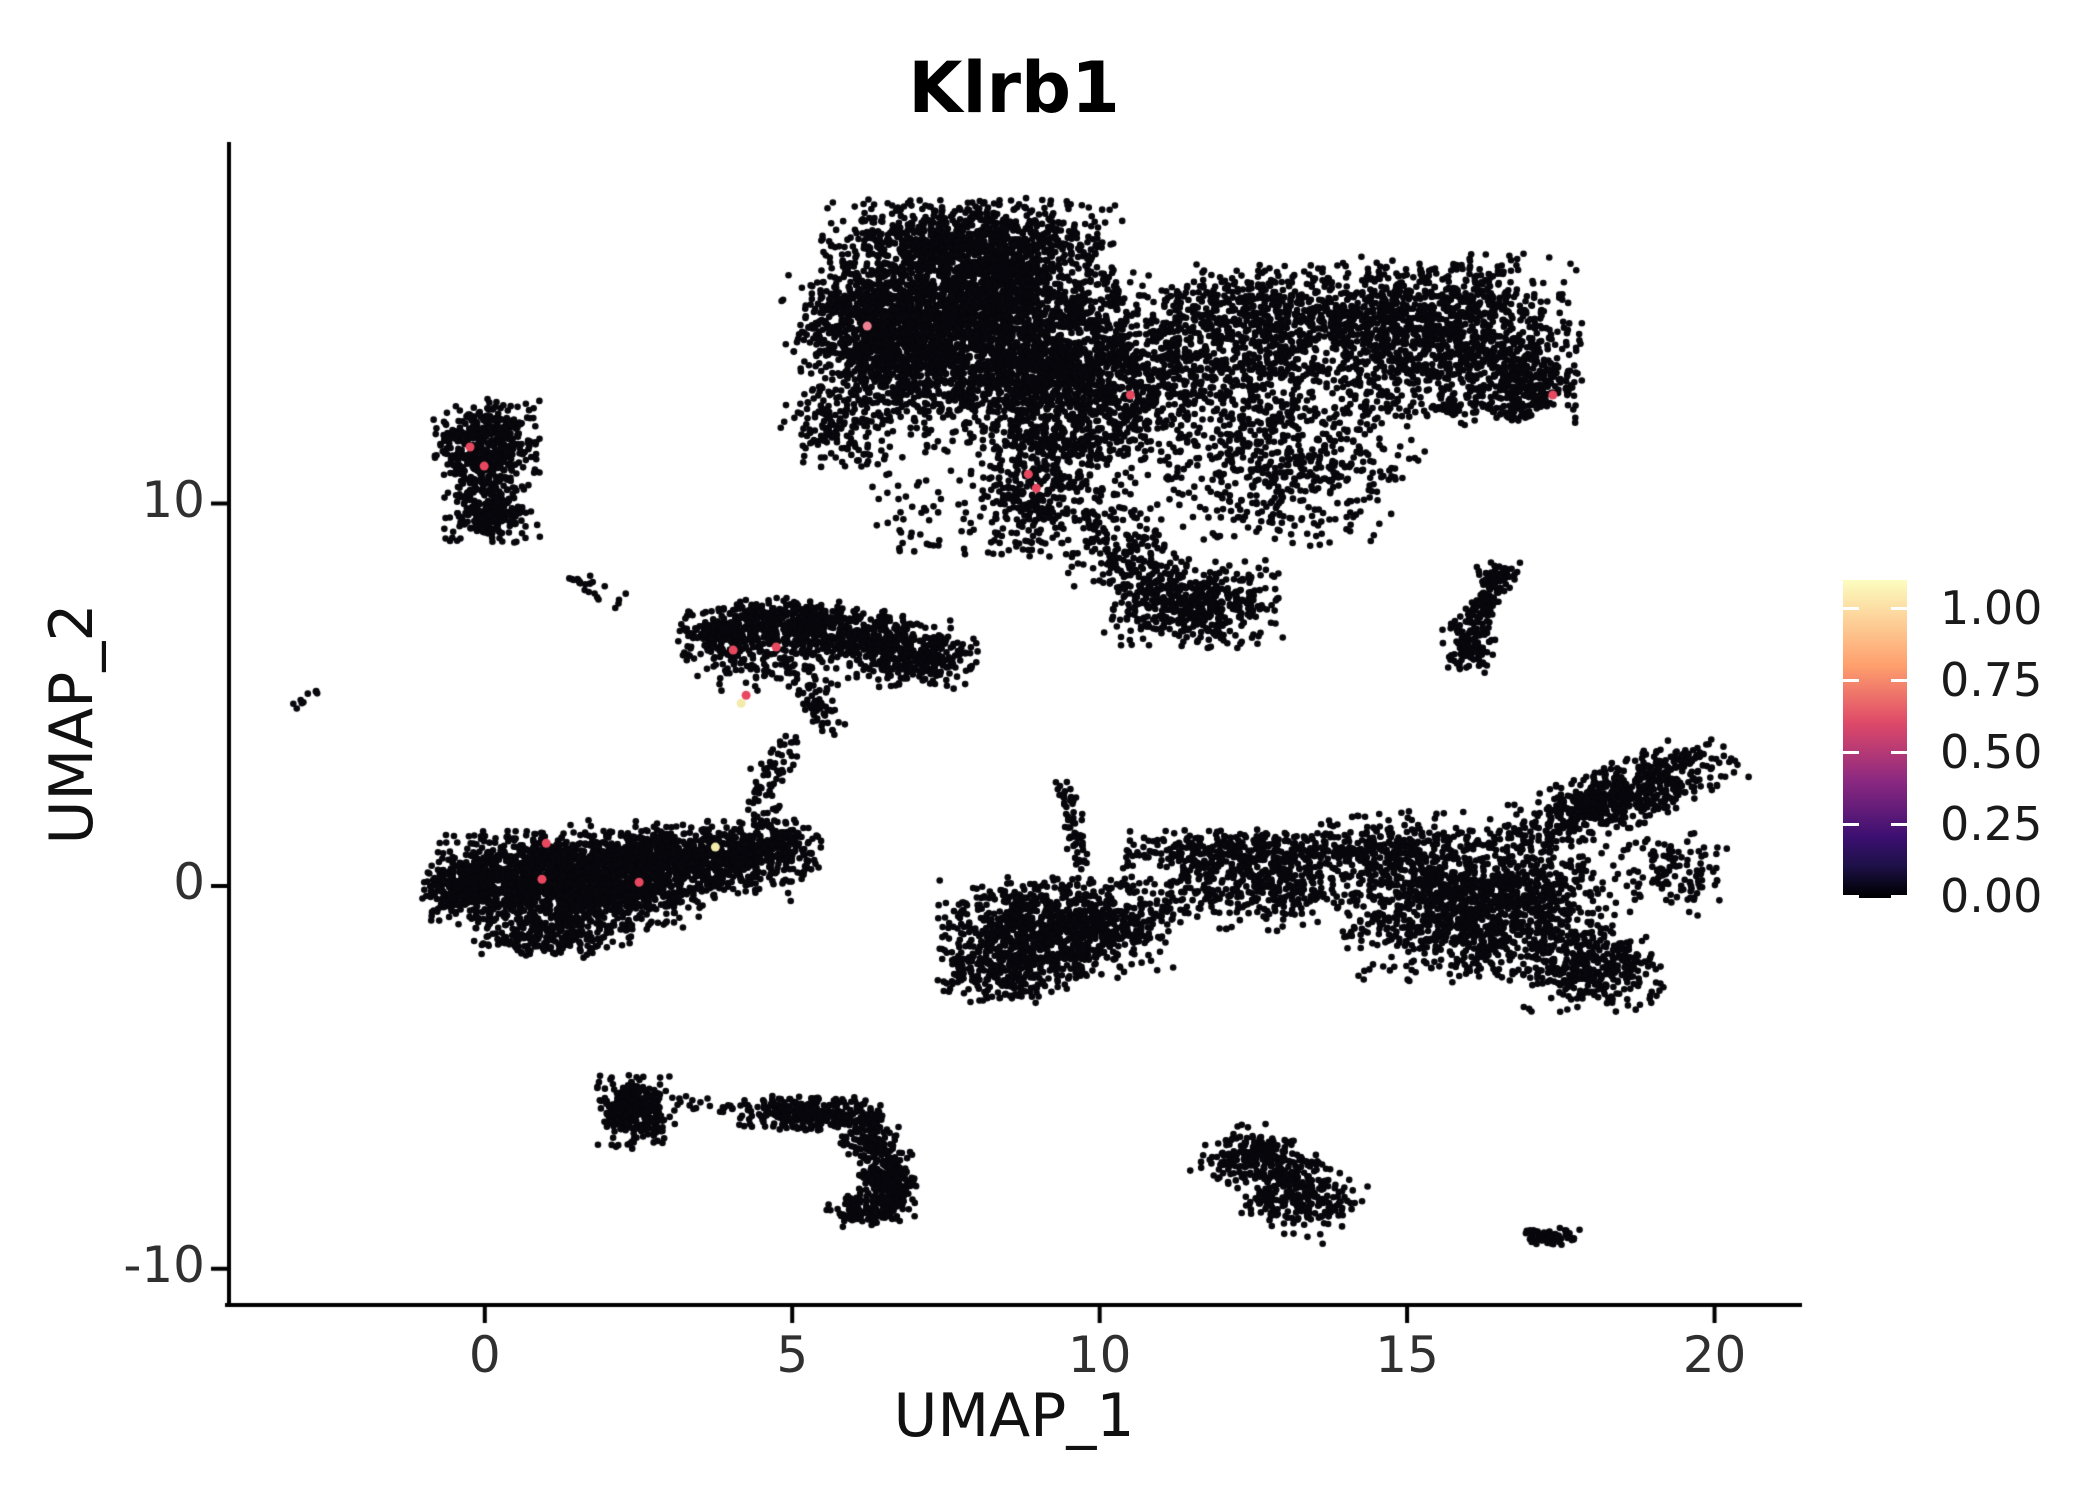 The width and height of the screenshot is (2100, 1500). Describe the element at coordinates (1991, 752) in the screenshot. I see `colorbar-tick-label: 0.50` at that location.